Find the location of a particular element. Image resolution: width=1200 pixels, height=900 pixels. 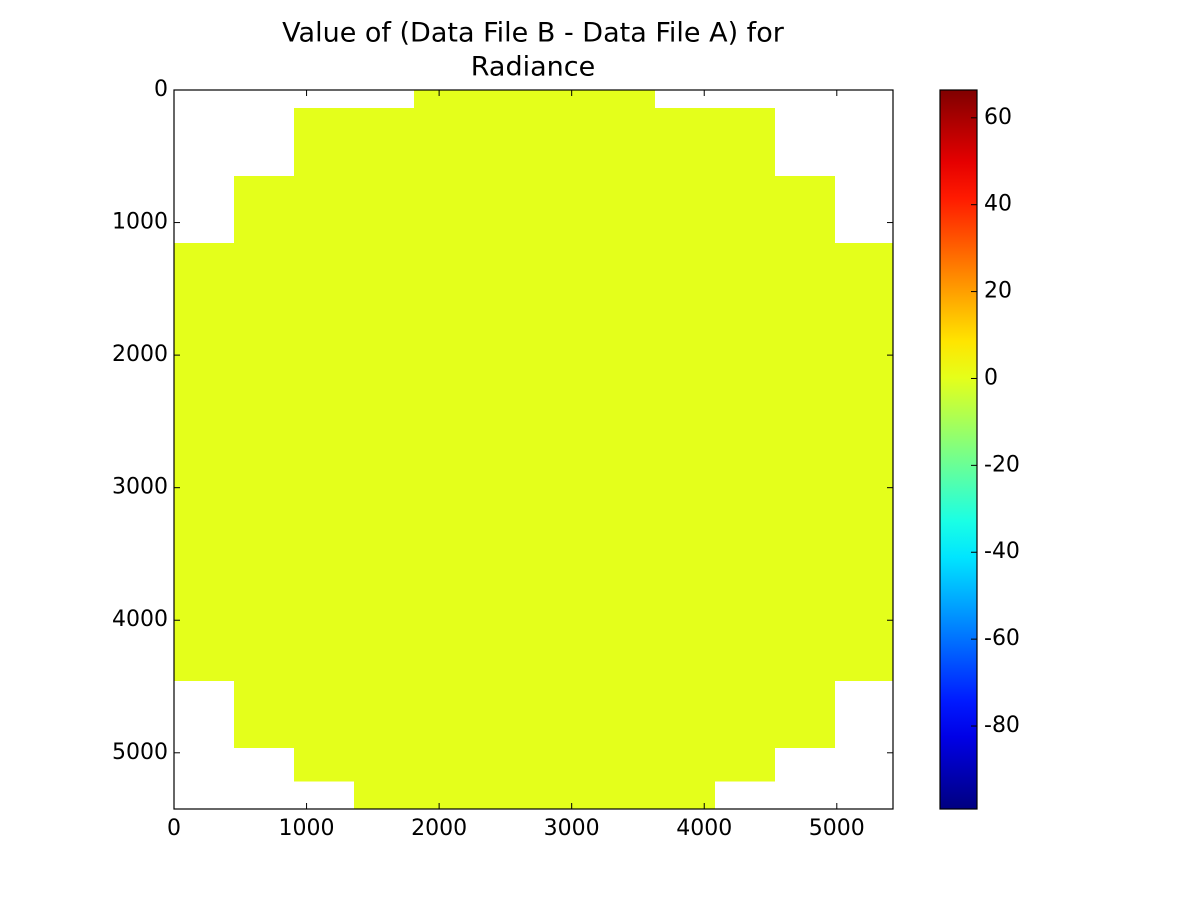

chart-title: Value of (Data File B - Data File A) for is located at coordinates (533, 33).